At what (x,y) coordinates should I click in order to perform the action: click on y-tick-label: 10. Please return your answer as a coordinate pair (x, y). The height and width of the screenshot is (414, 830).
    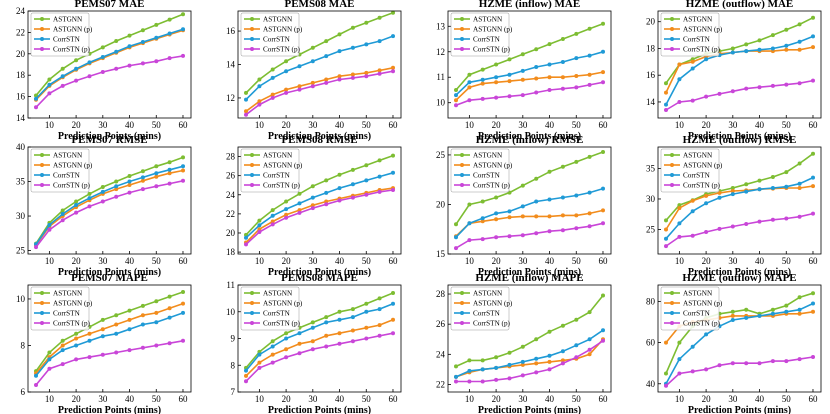
    Looking at the image, I should click on (21, 299).